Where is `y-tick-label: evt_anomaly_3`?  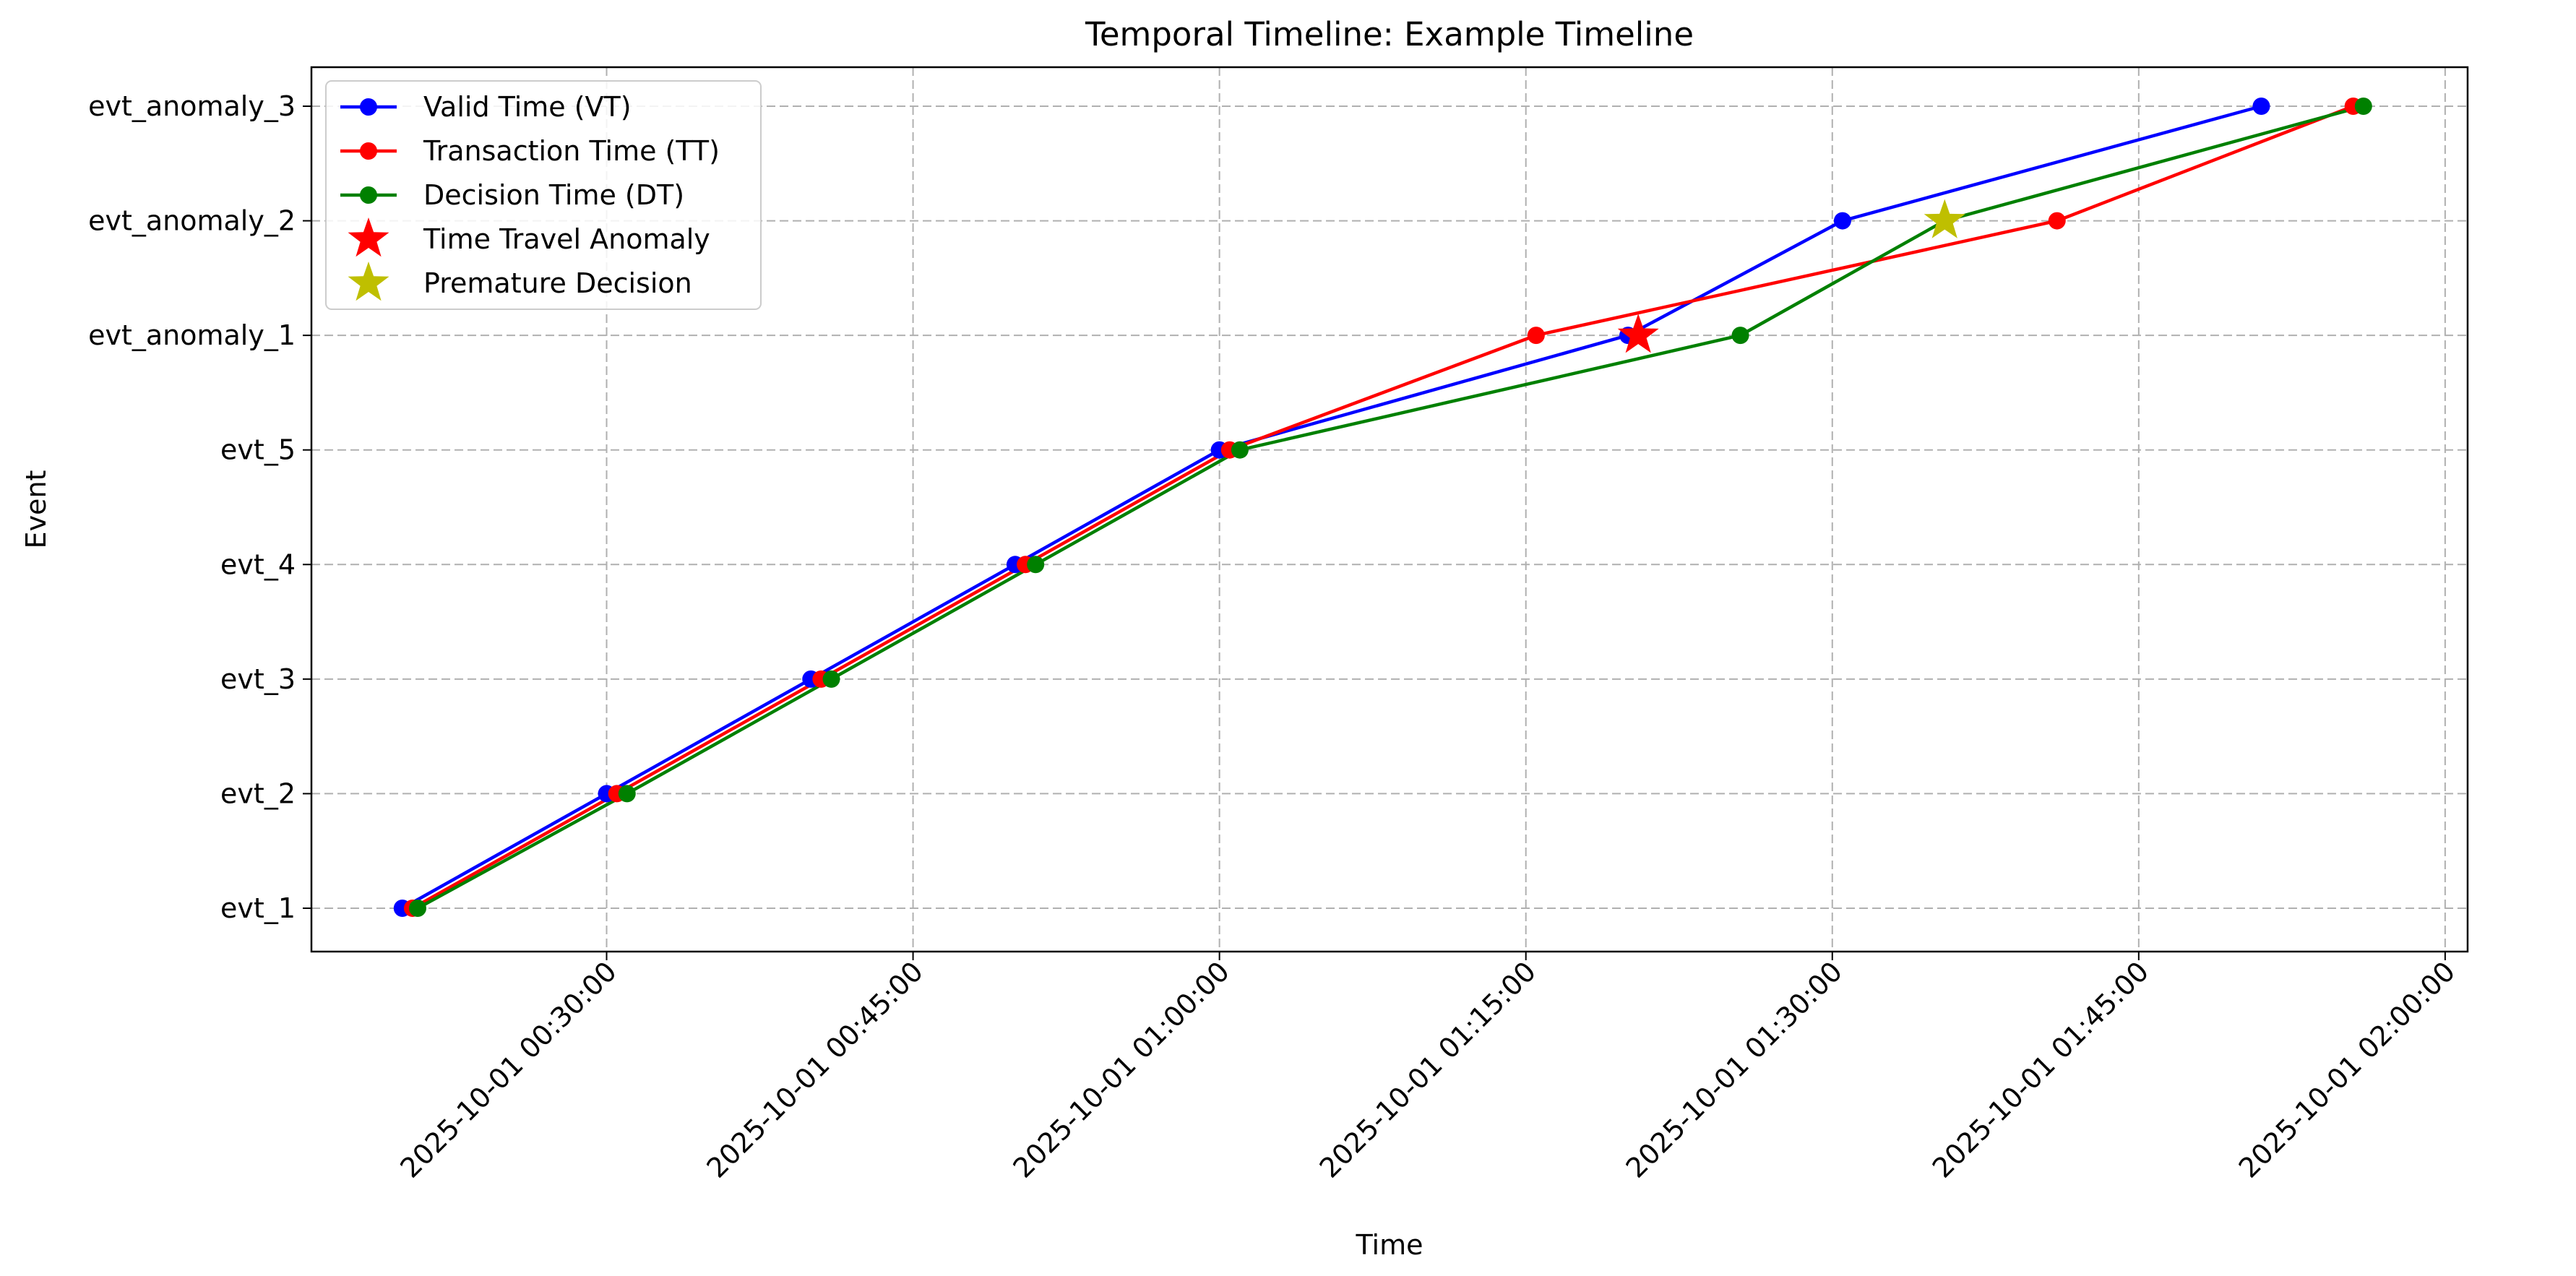
y-tick-label: evt_anomaly_3 is located at coordinates (192, 106).